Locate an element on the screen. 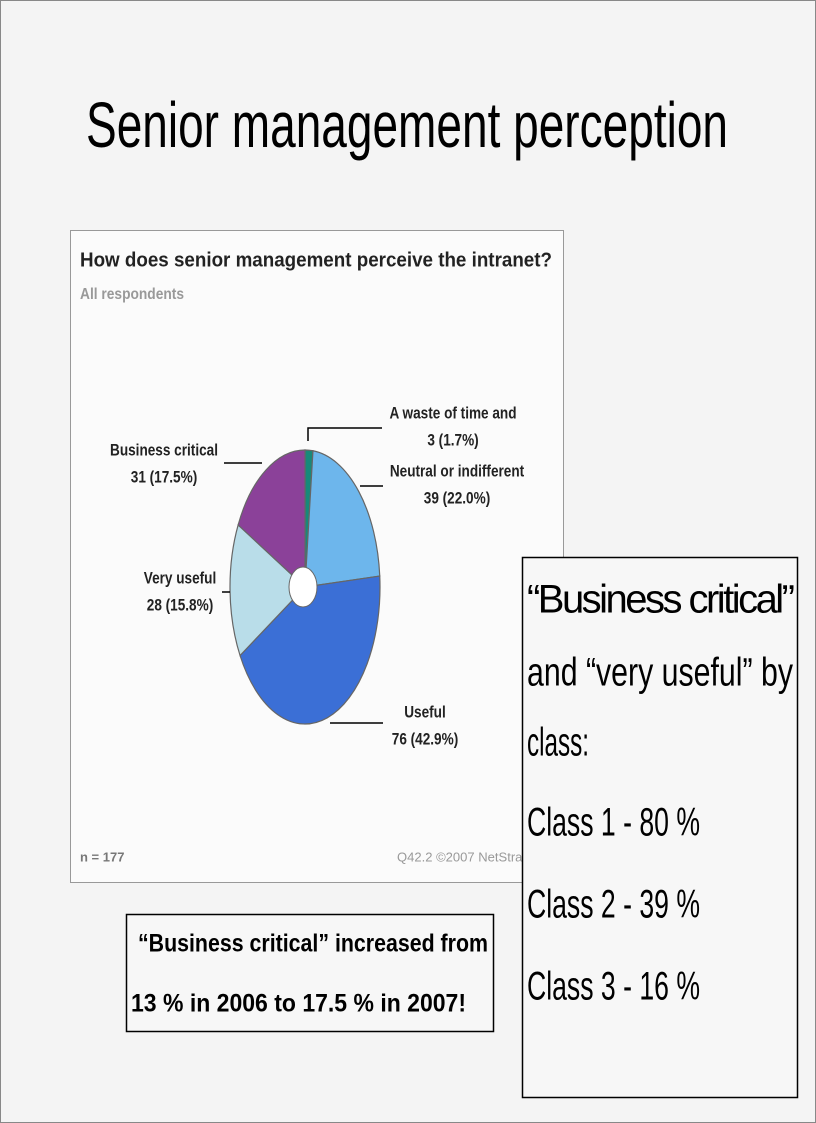  class-heading: and “very useful” by is located at coordinates (660, 673).